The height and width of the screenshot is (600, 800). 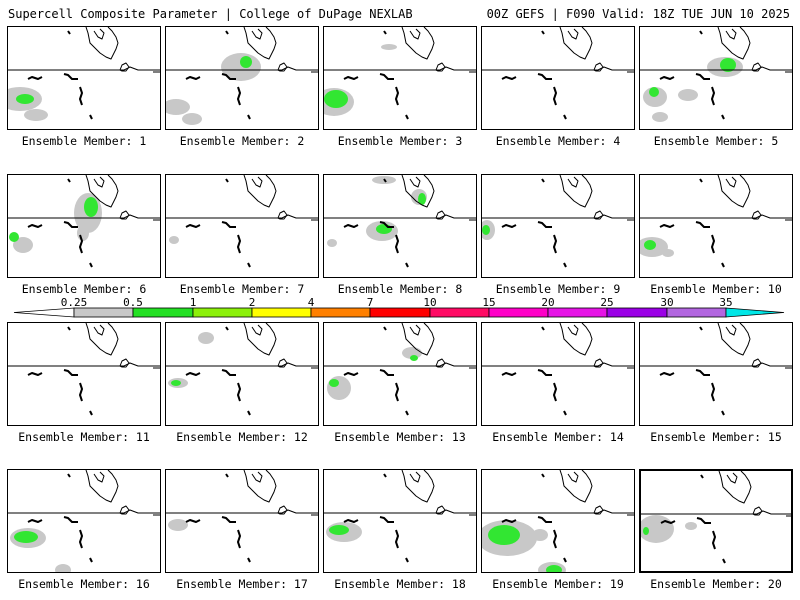 What do you see at coordinates (242, 289) in the screenshot?
I see `member-label: Ensemble Member: 7` at bounding box center [242, 289].